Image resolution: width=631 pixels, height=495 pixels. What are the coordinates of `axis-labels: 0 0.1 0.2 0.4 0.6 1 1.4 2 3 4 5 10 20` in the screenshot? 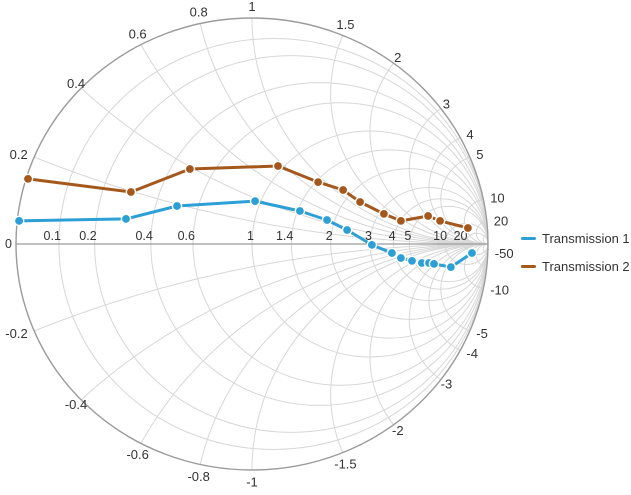 It's located at (236, 240).